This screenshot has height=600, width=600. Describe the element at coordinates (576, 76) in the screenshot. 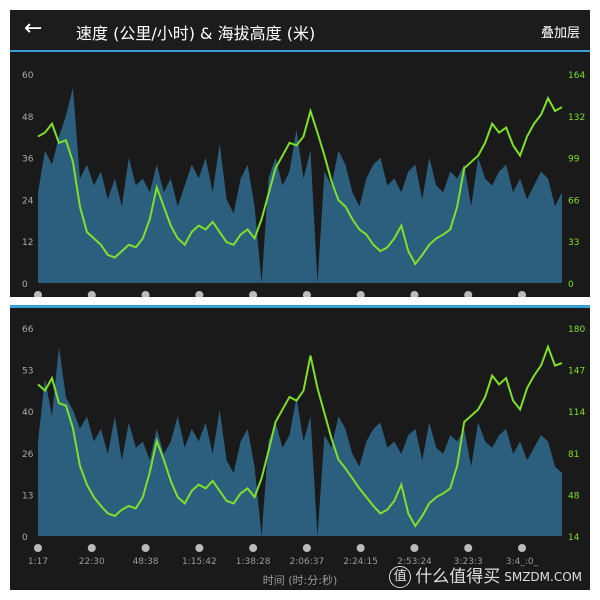

I see `right-tick-label: 164` at that location.